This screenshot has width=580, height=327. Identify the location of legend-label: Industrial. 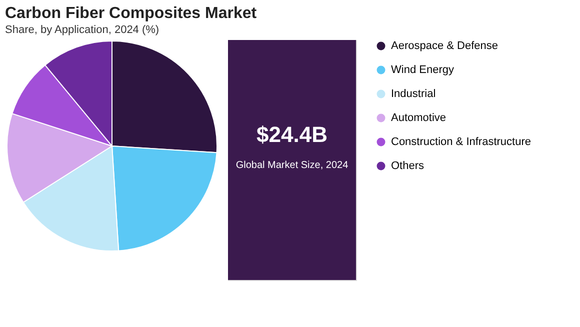
(413, 94).